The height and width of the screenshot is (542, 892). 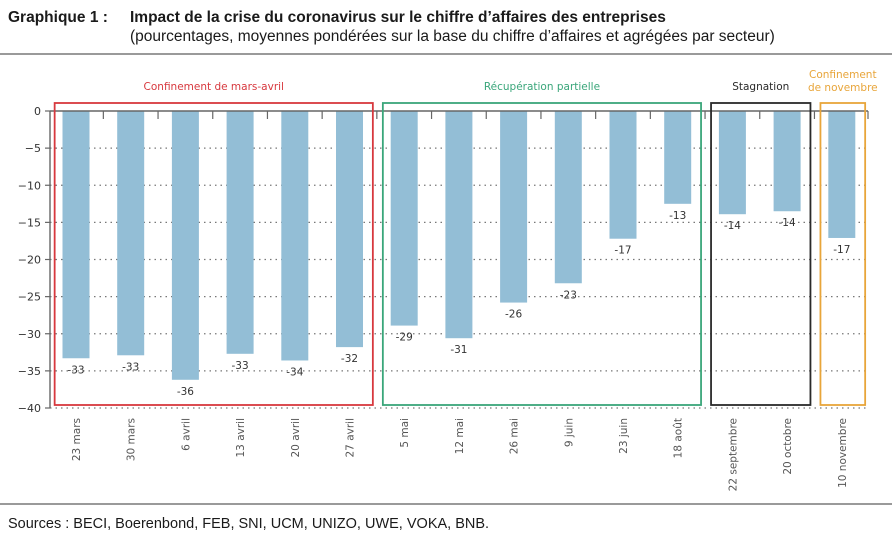 I want to click on category-label: 30 mars, so click(x=132, y=439).